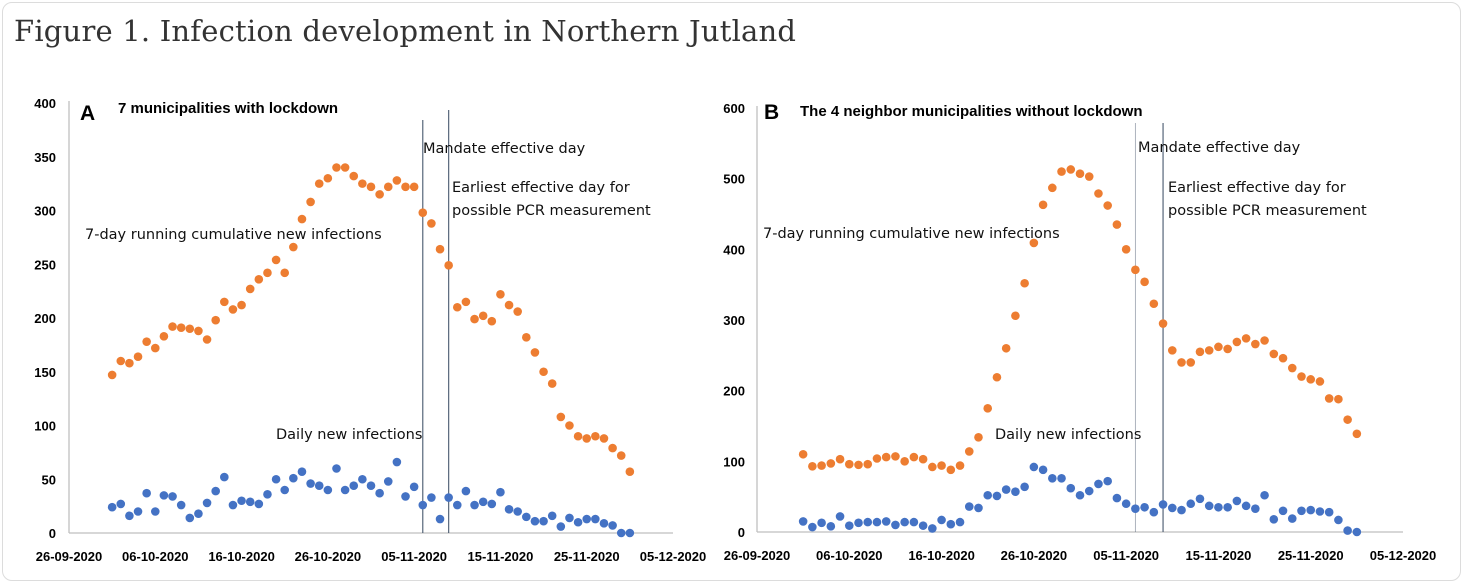 The image size is (1463, 583). I want to click on panel-letter: A, so click(87, 113).